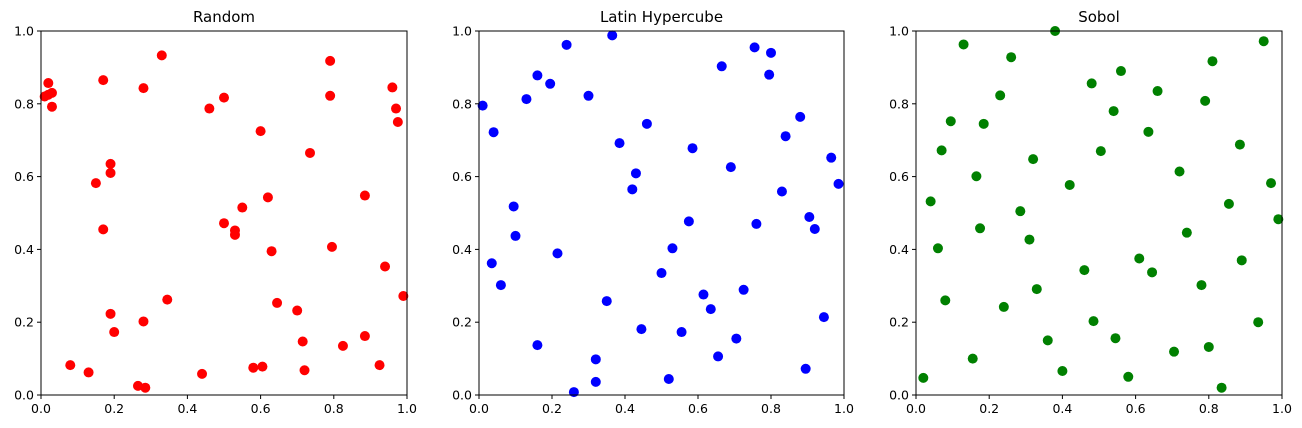 The height and width of the screenshot is (428, 1302). I want to click on y-tick-label: 0.2, so click(24, 322).